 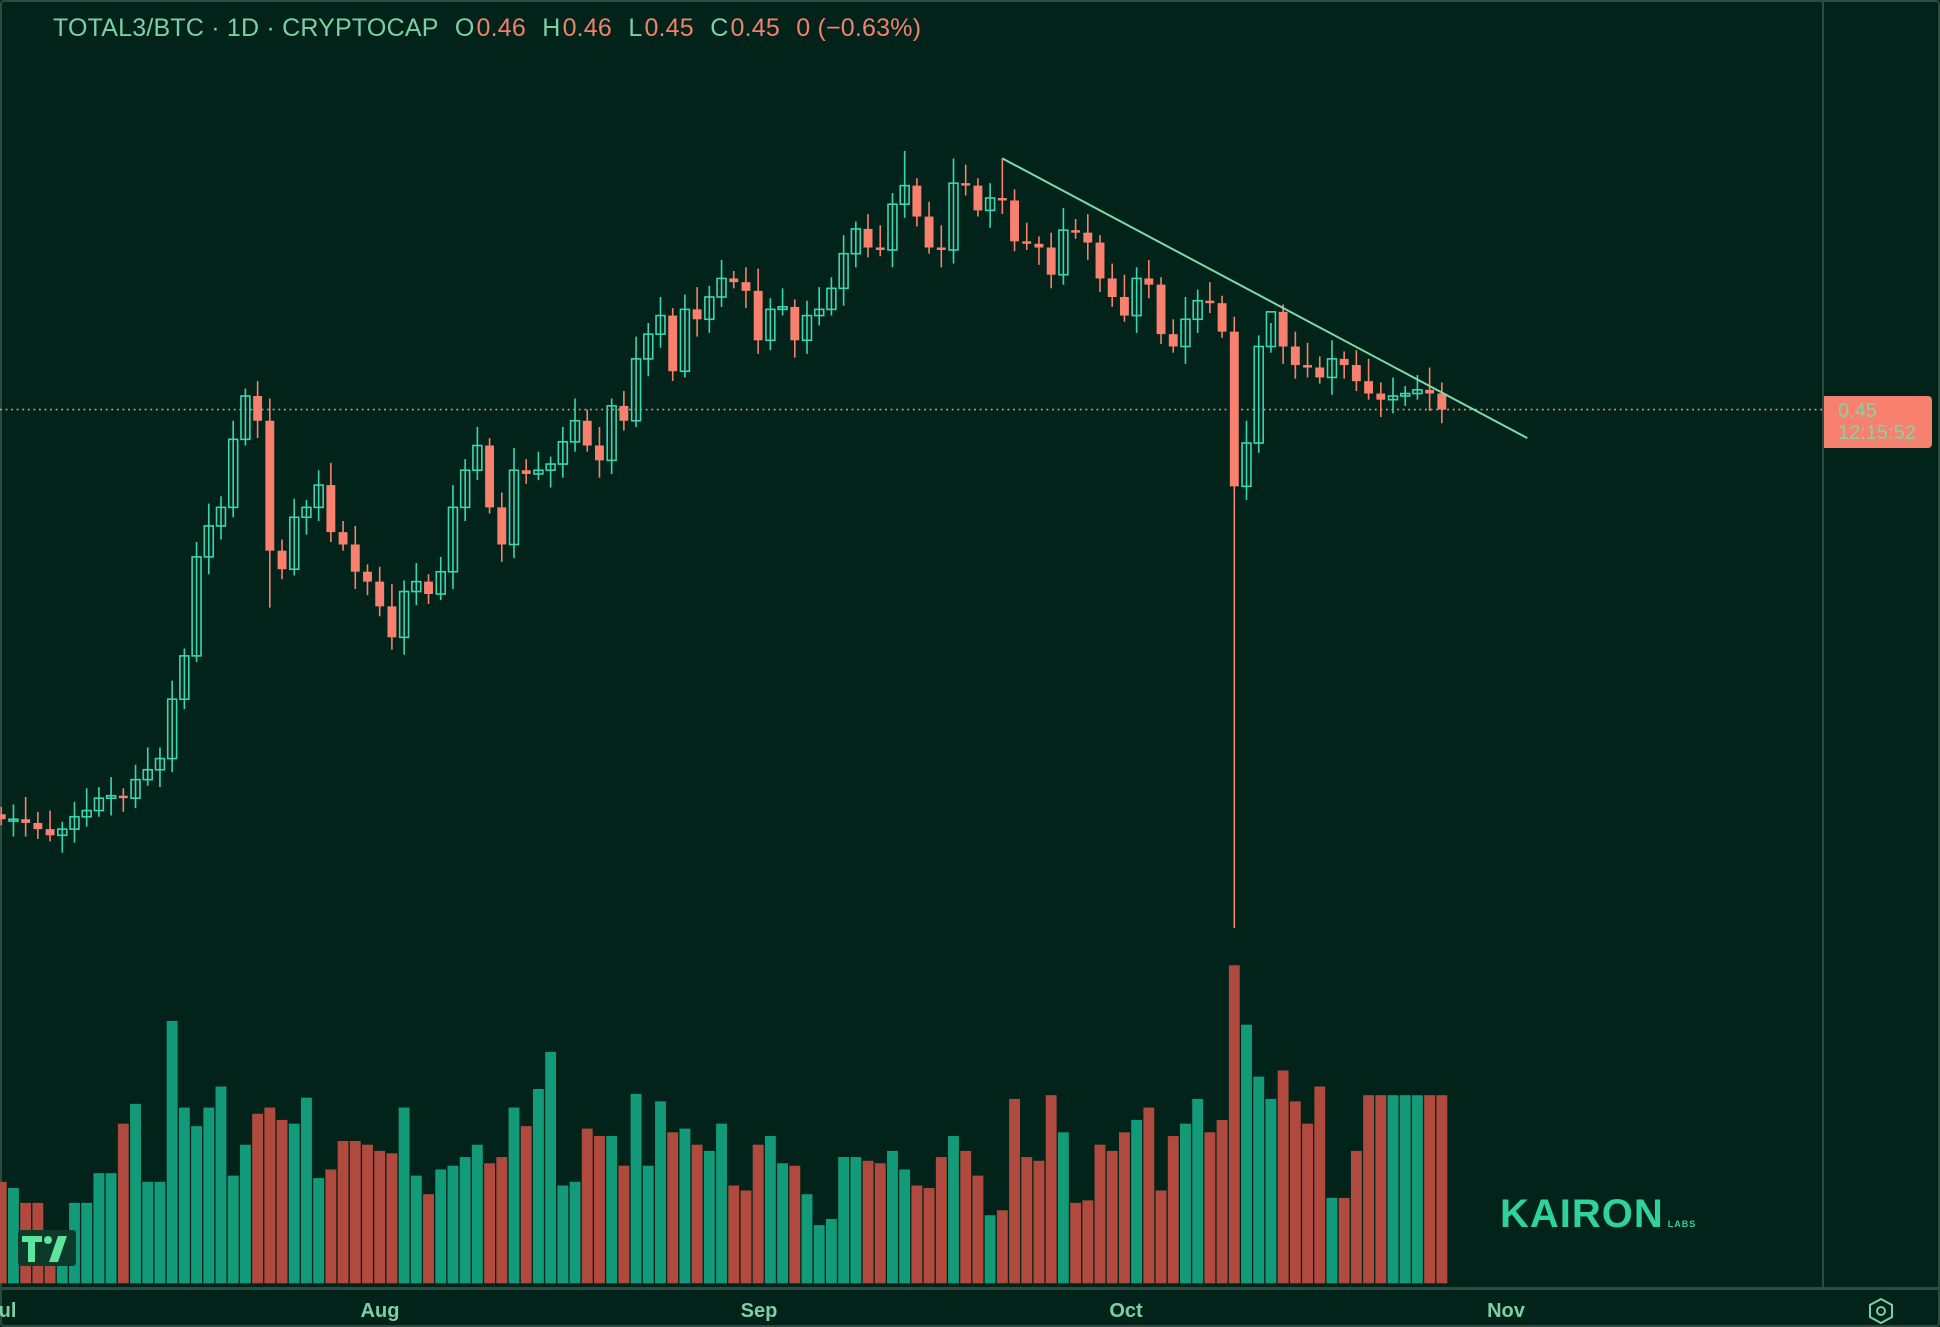 What do you see at coordinates (1264, 298) in the screenshot?
I see `trendline` at bounding box center [1264, 298].